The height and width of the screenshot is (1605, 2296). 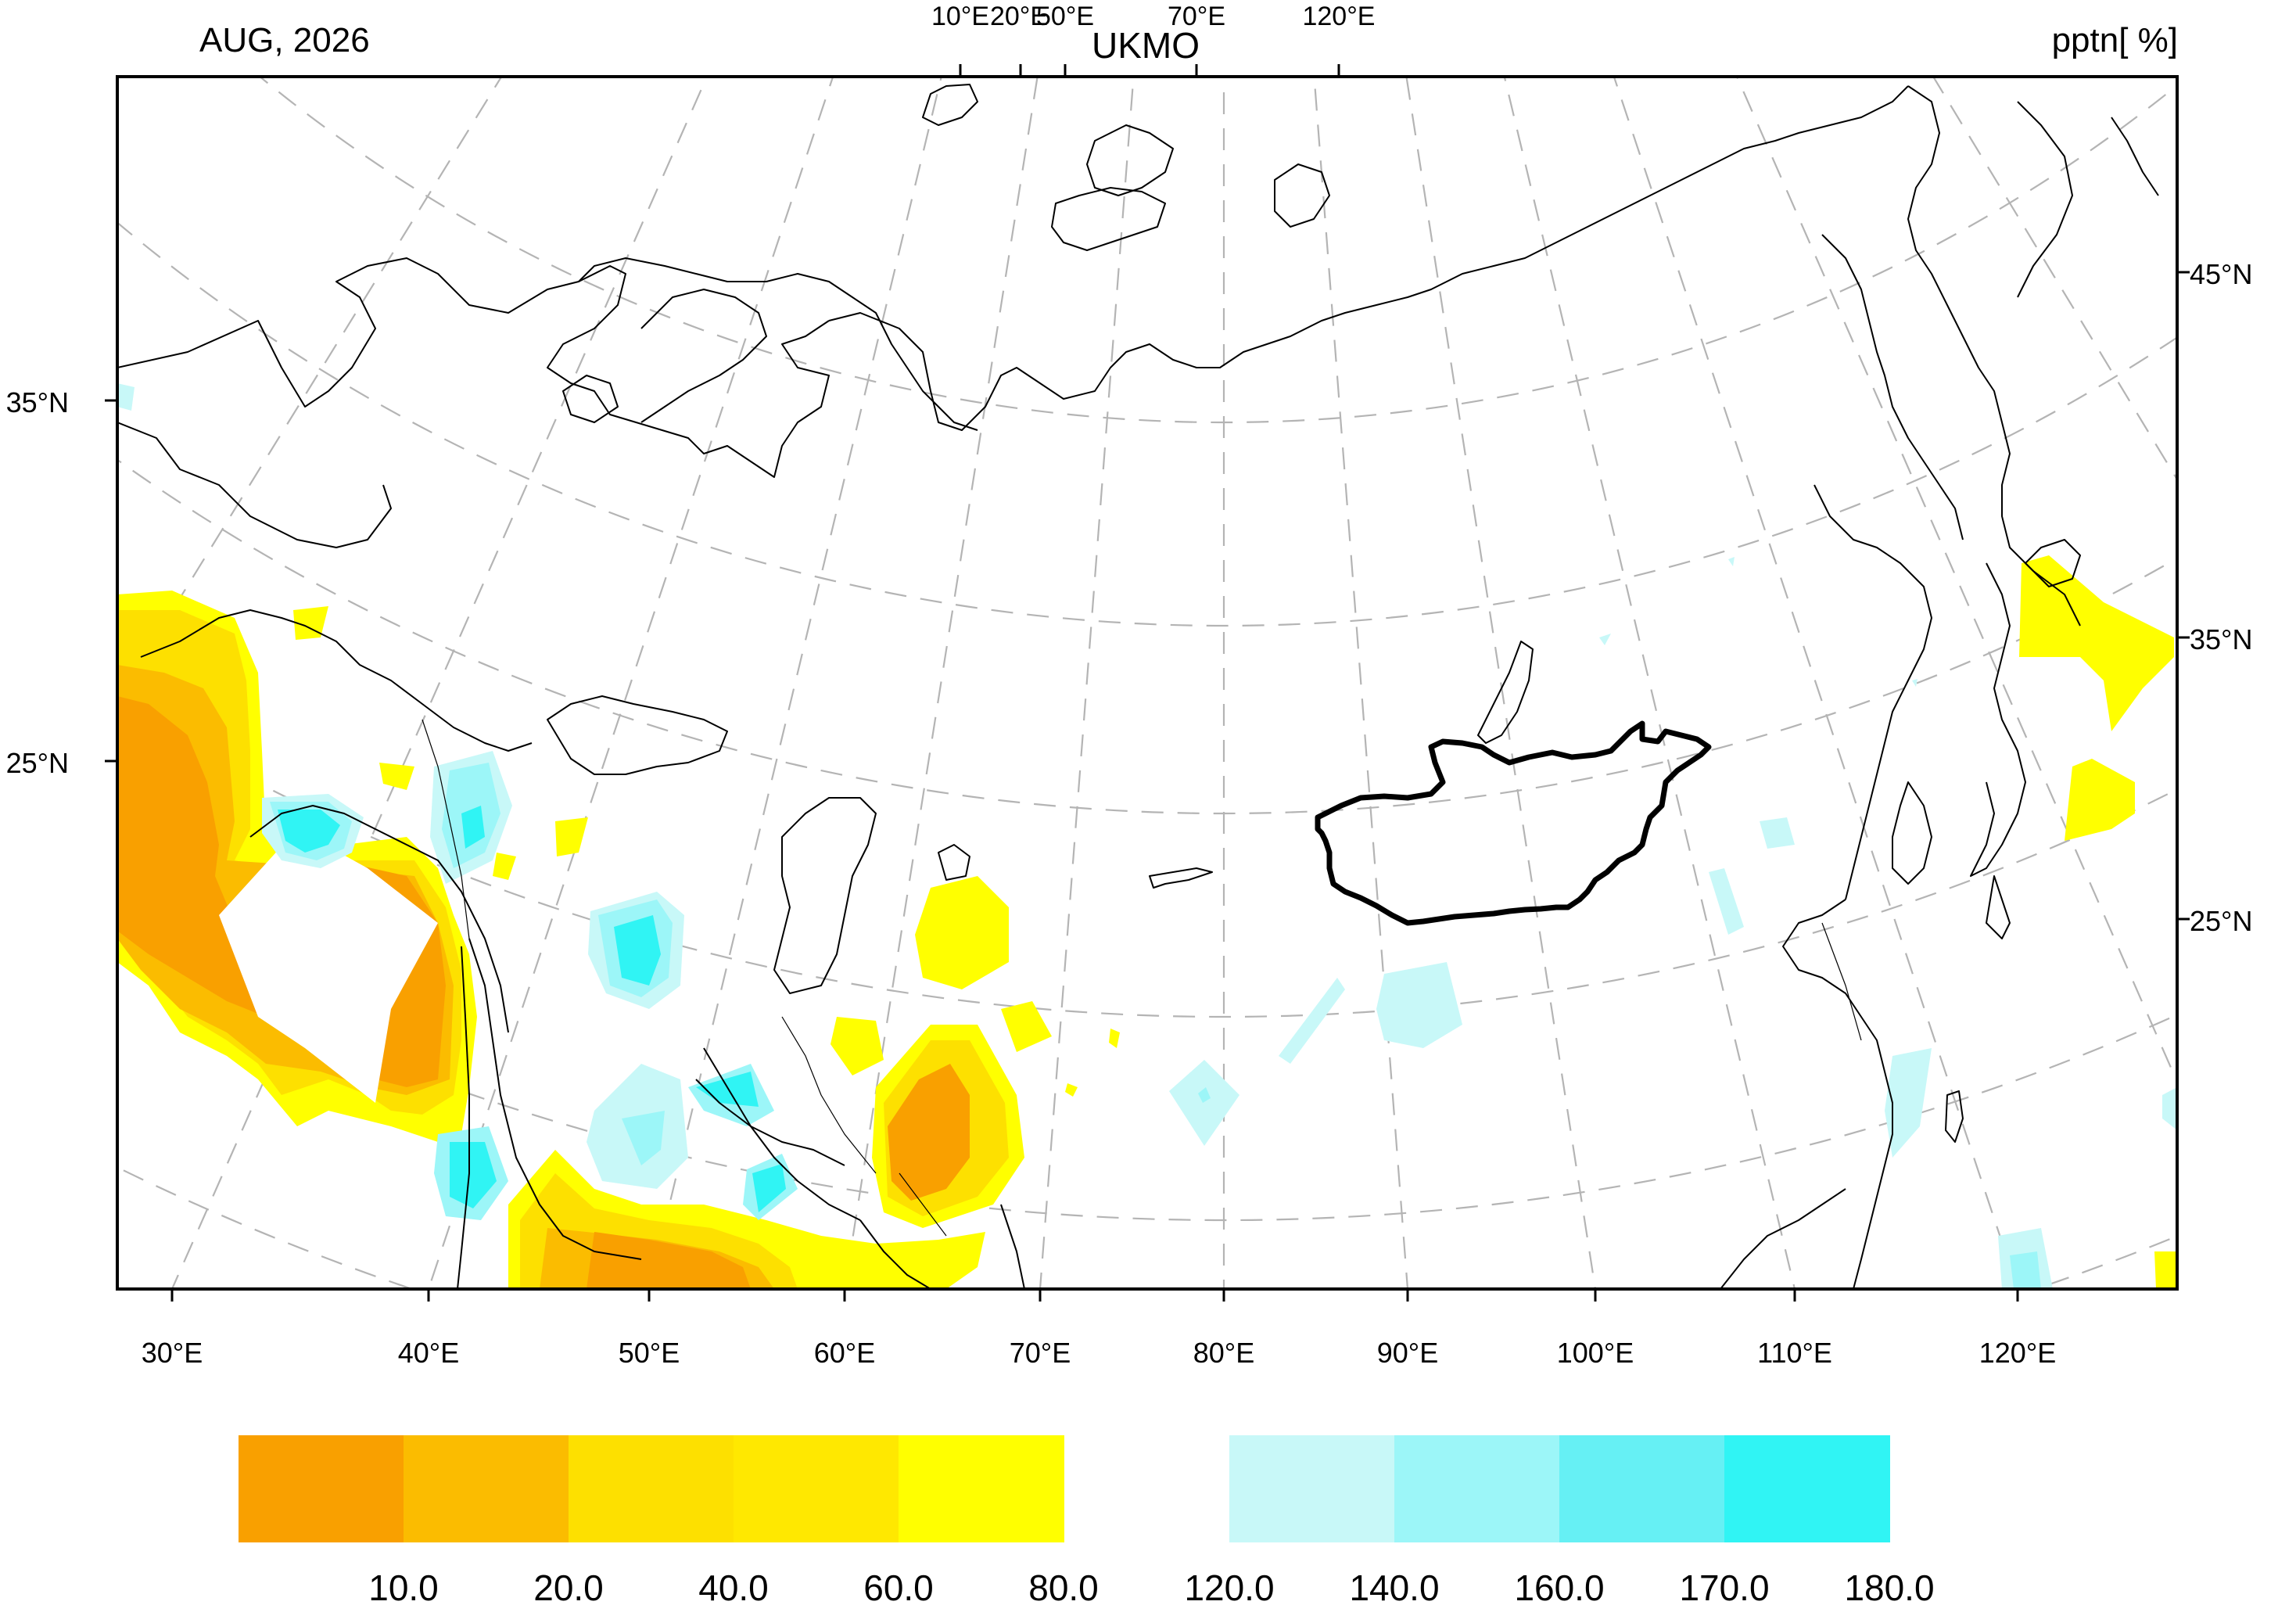 I want to click on legend-label: 160.0, so click(x=1559, y=1586).